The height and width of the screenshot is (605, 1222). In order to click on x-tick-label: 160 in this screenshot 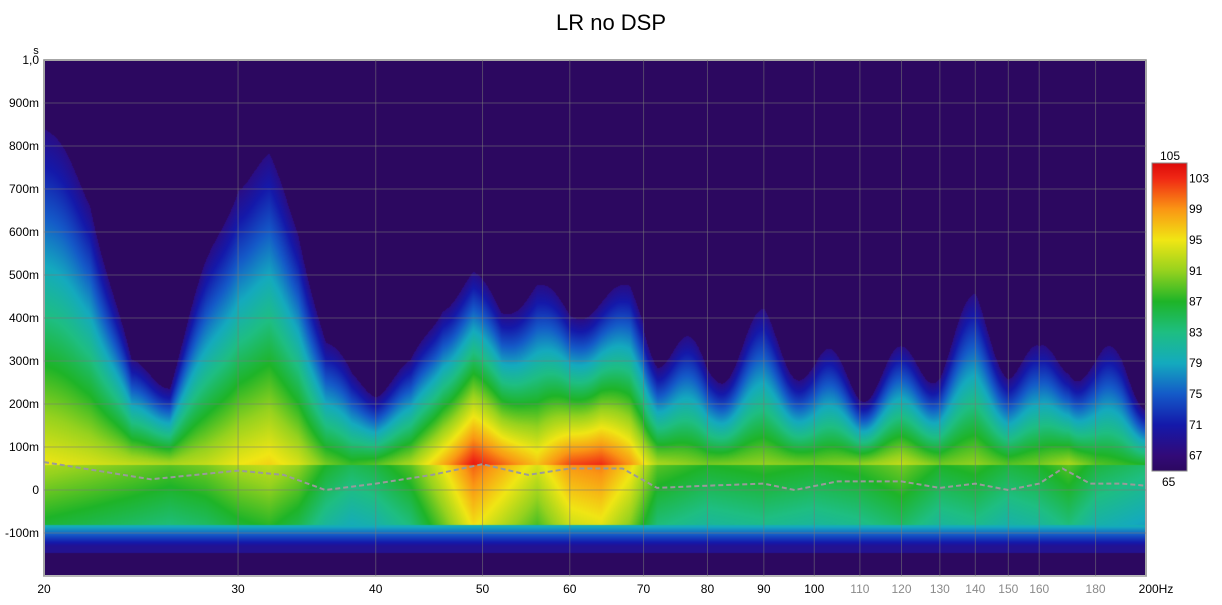, I will do `click(1039, 589)`.